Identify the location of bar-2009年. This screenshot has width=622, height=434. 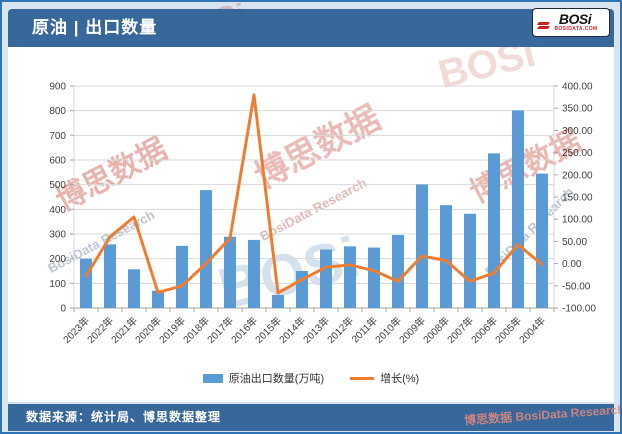
(422, 246).